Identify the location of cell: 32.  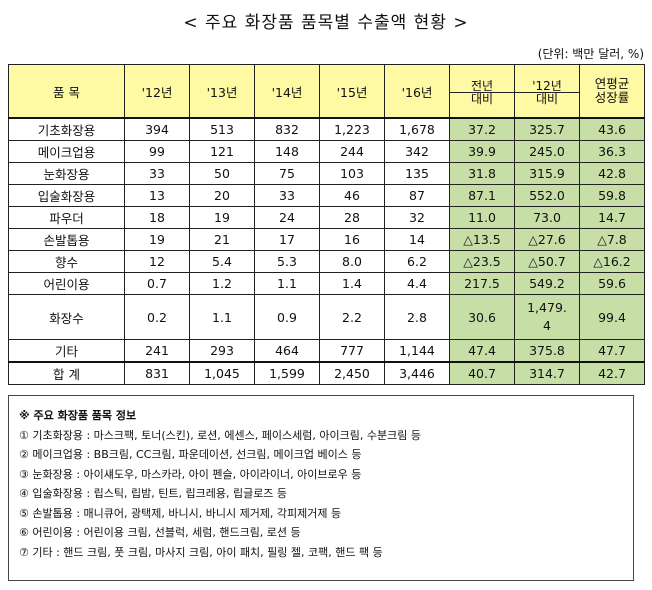
(417, 217).